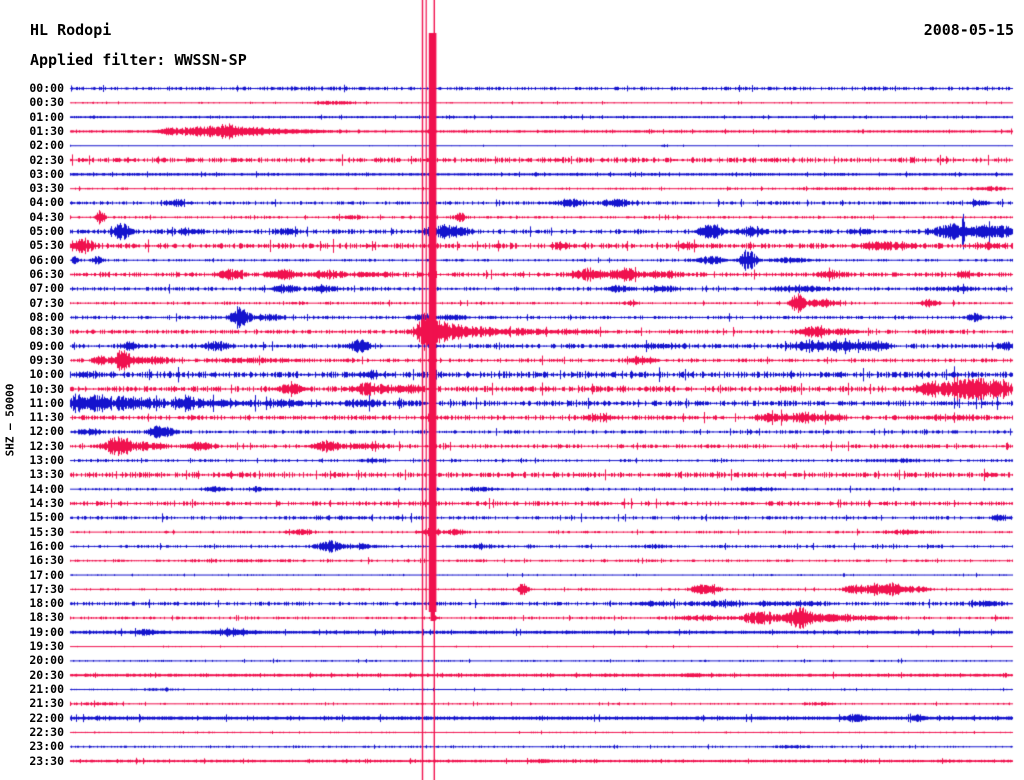 This screenshot has height=780, width=1024. Describe the element at coordinates (46, 445) in the screenshot. I see `time-label: 12:30` at that location.